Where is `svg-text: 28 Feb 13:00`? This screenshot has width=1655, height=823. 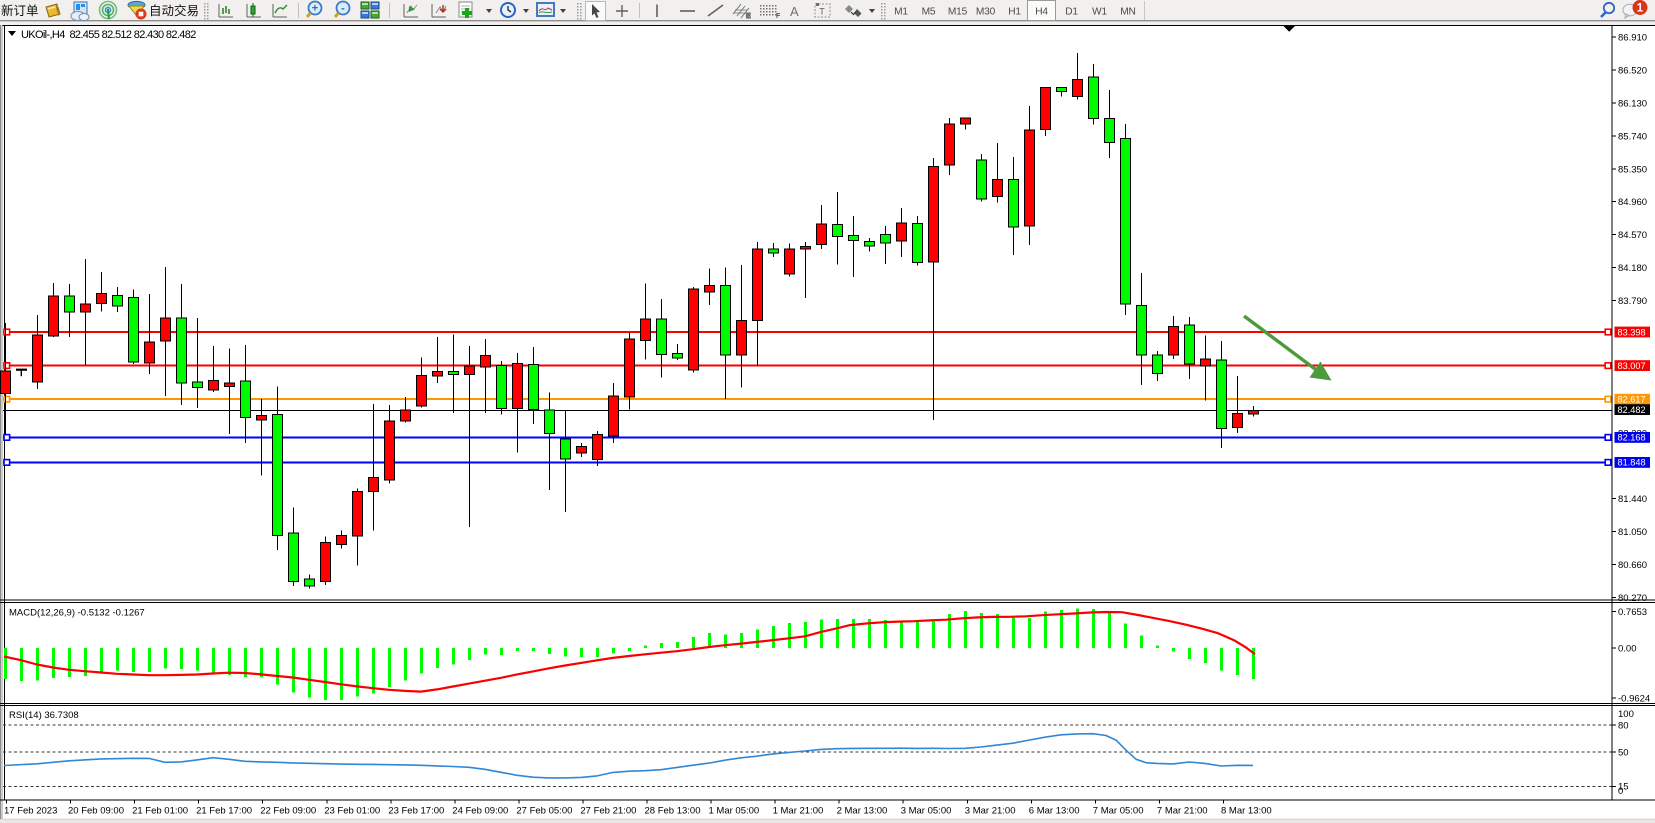 svg-text: 28 Feb 13:00 is located at coordinates (673, 811).